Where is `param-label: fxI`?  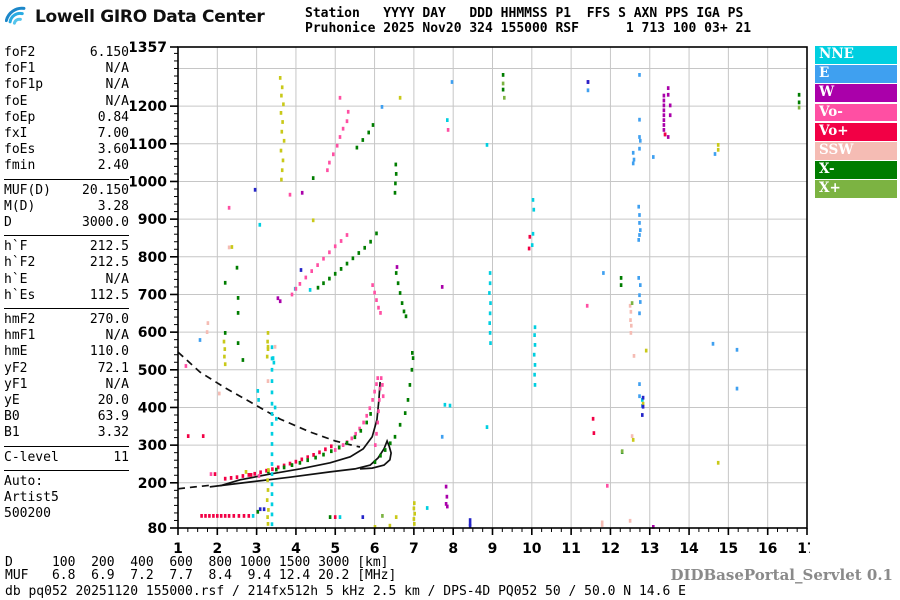 param-label: fxI is located at coordinates (16, 134).